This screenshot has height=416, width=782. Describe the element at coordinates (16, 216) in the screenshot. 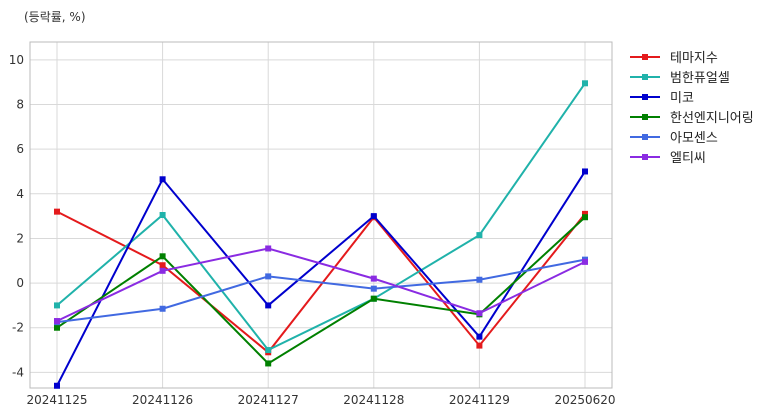

I see `y-axis: -4 -2 0 2 4 6 8 10` at that location.